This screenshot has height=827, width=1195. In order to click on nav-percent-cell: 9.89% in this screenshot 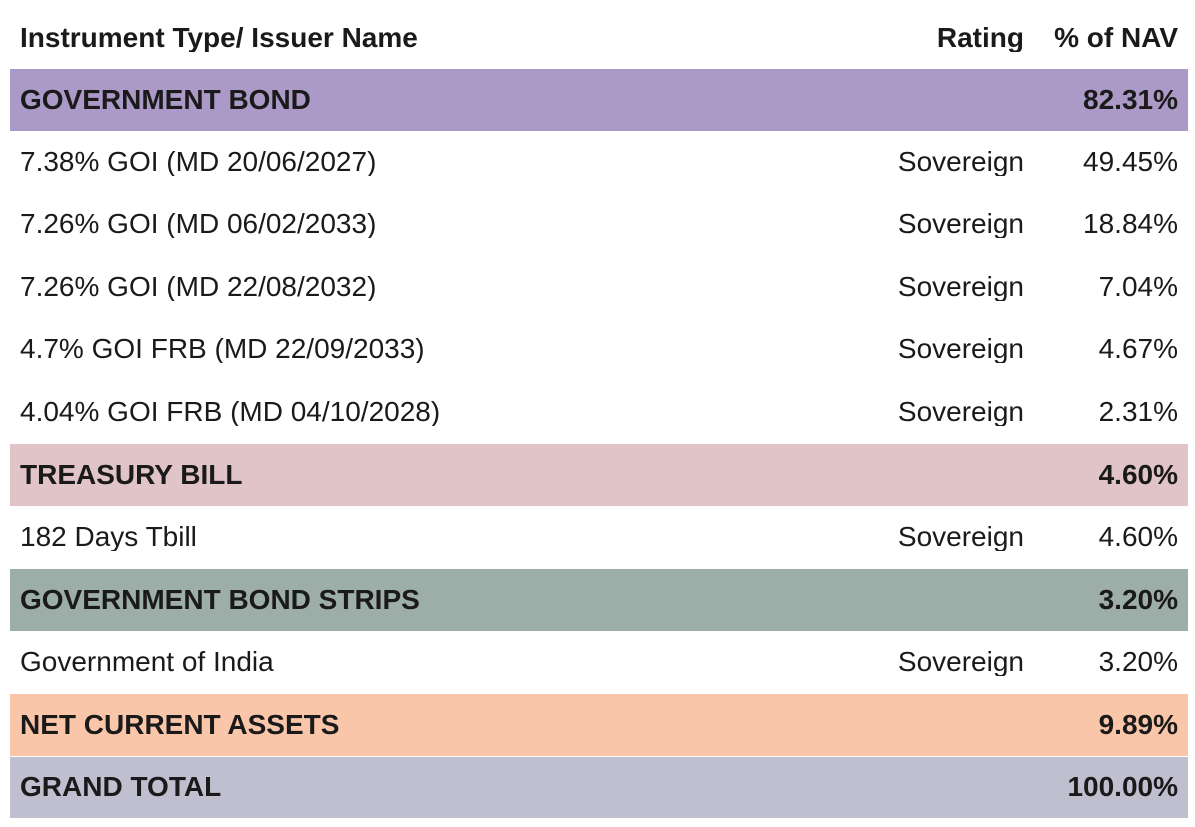, I will do `click(1138, 724)`.